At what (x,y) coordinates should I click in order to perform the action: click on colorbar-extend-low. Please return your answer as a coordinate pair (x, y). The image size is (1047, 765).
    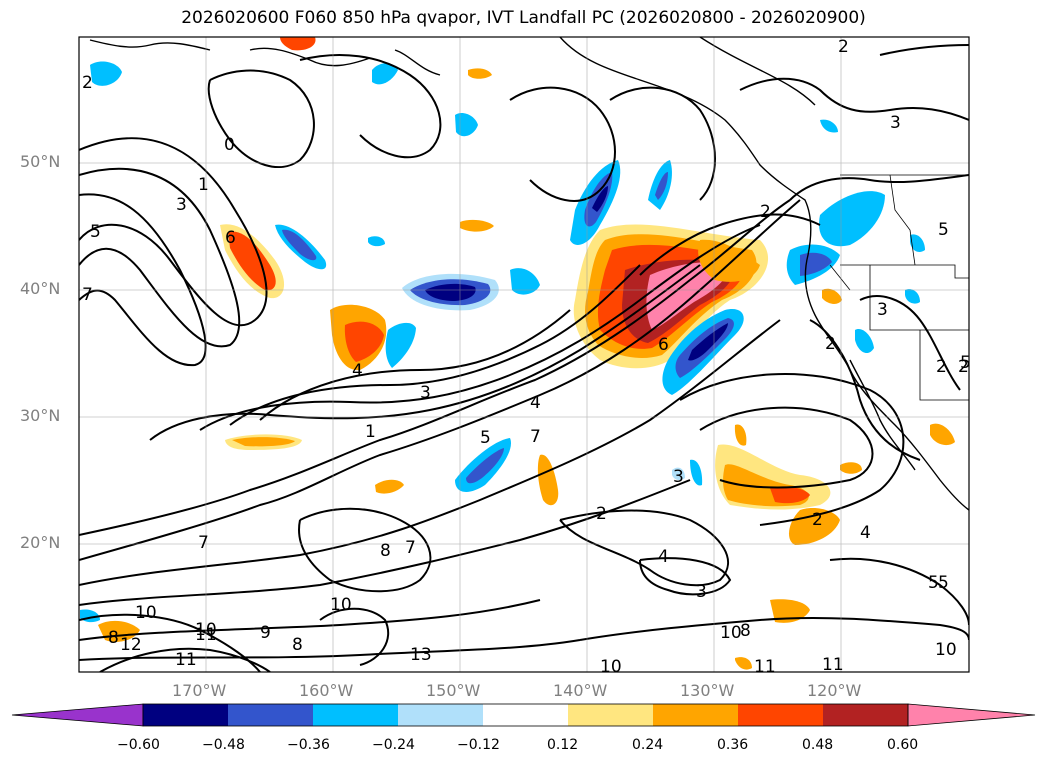
    Looking at the image, I should click on (77, 715).